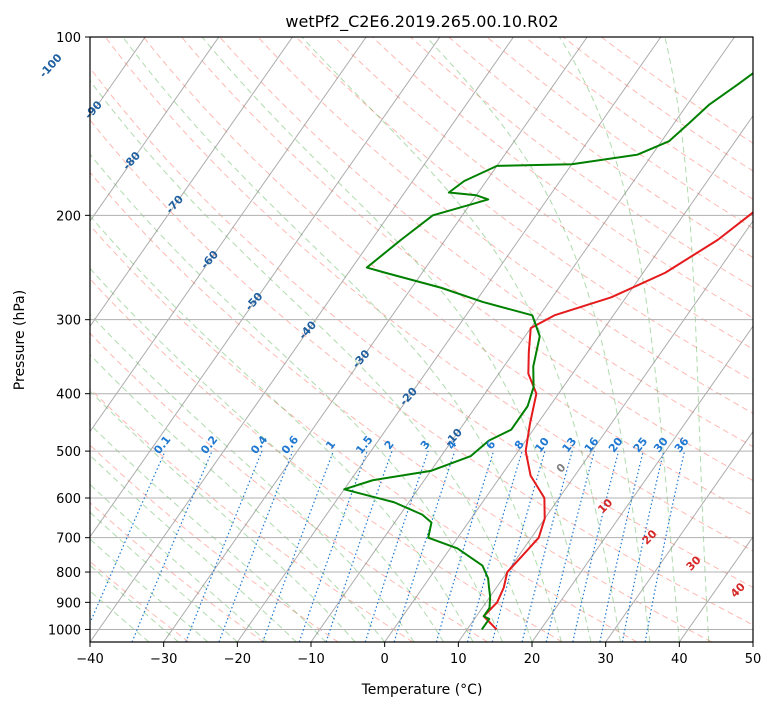 This screenshot has width=775, height=708. I want to click on lcl-label: 0, so click(561, 468).